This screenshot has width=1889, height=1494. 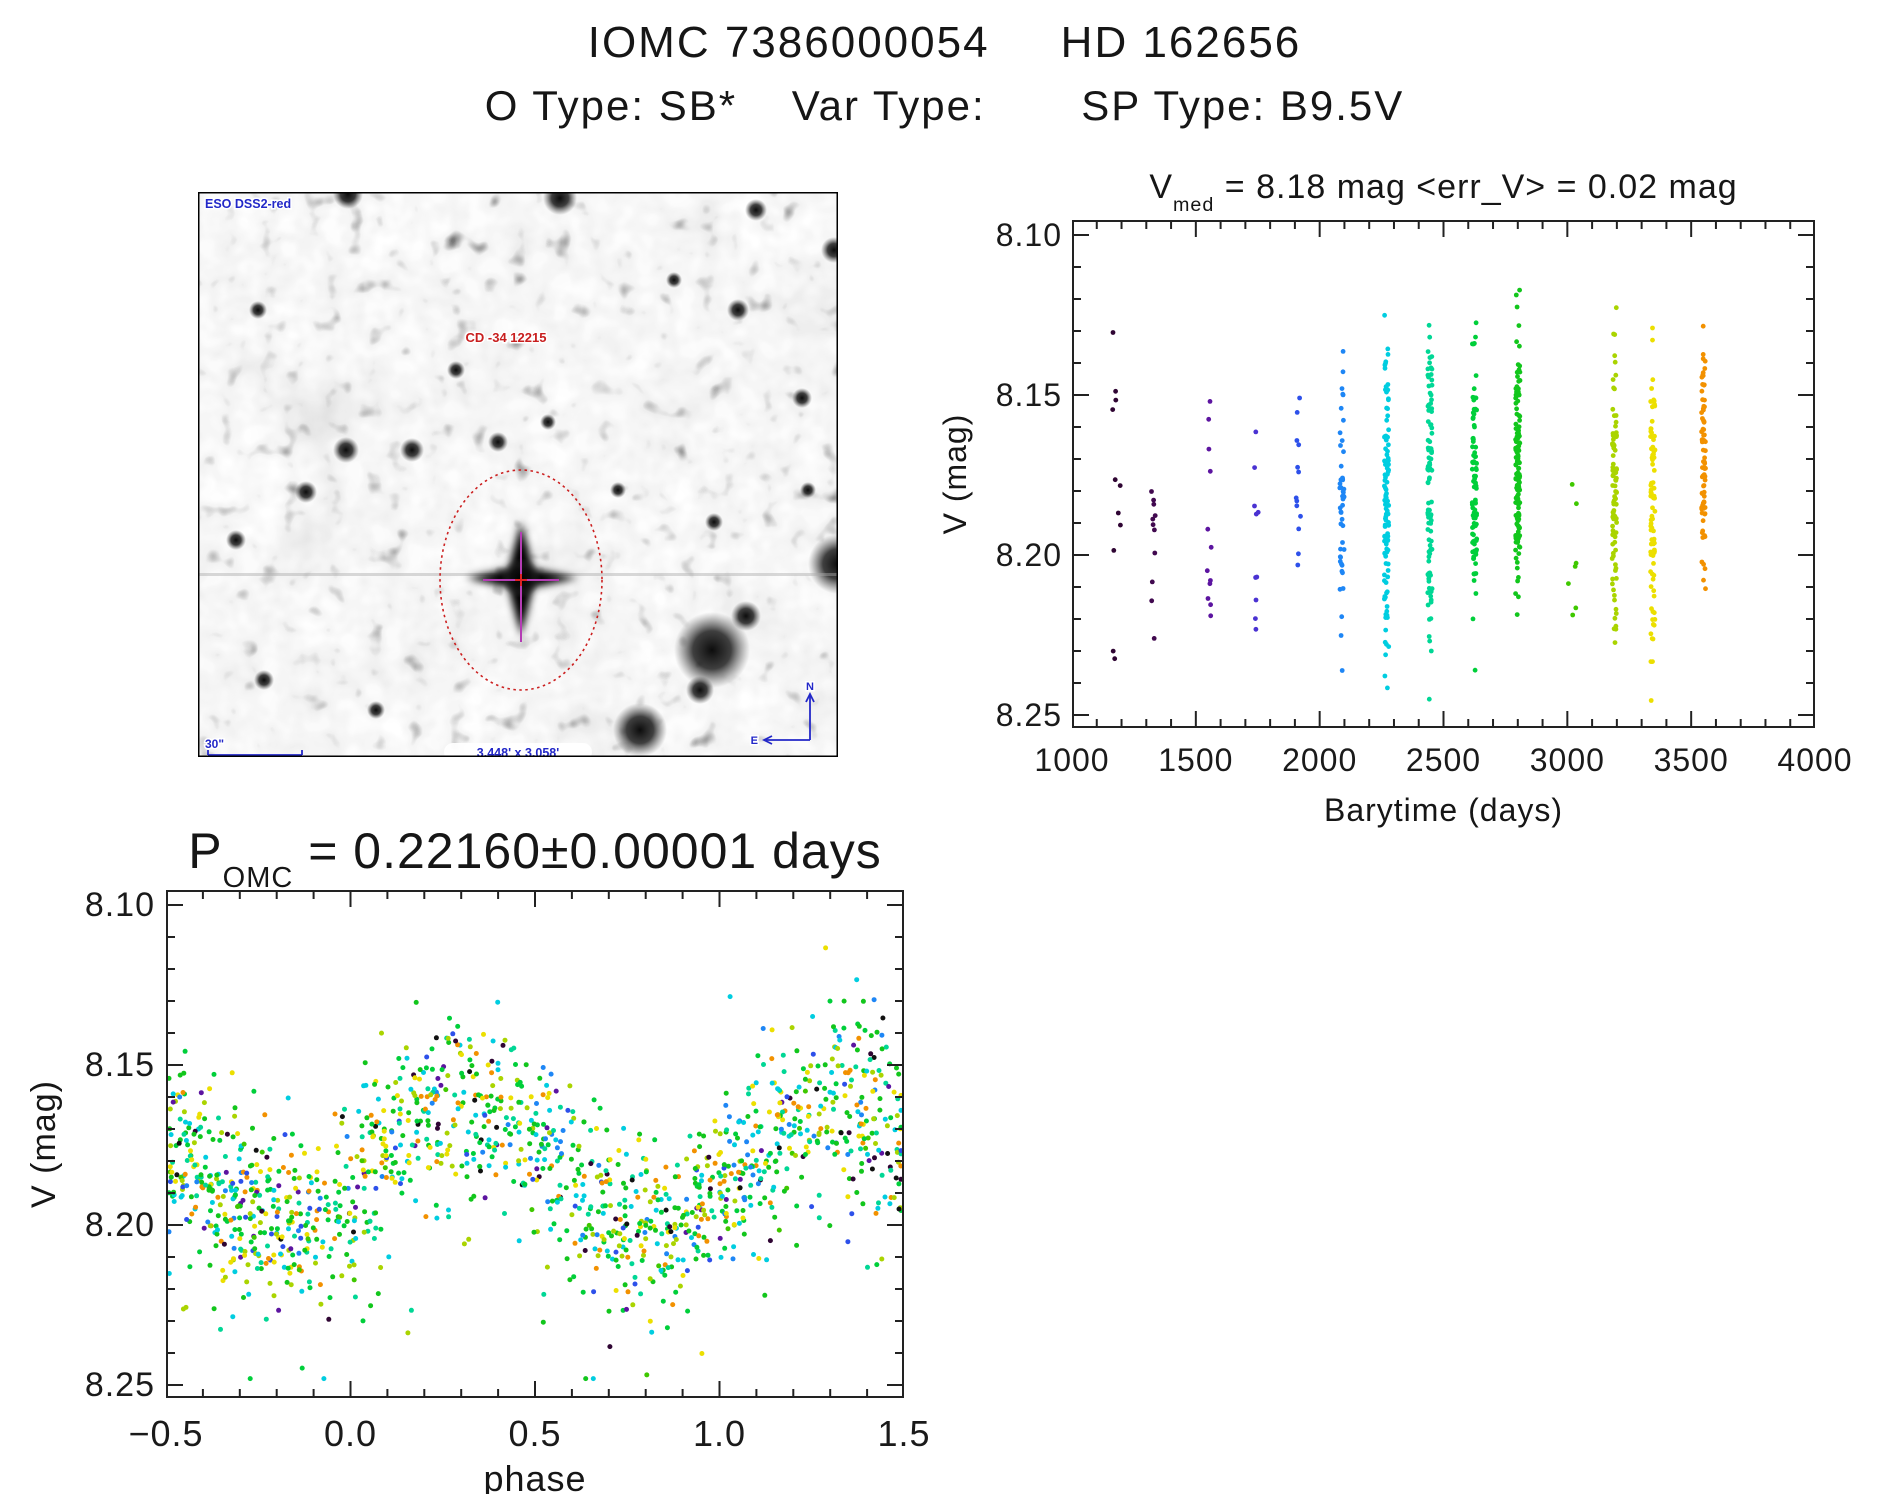 I want to click on phase-title-symbol: P, so click(x=205, y=851).